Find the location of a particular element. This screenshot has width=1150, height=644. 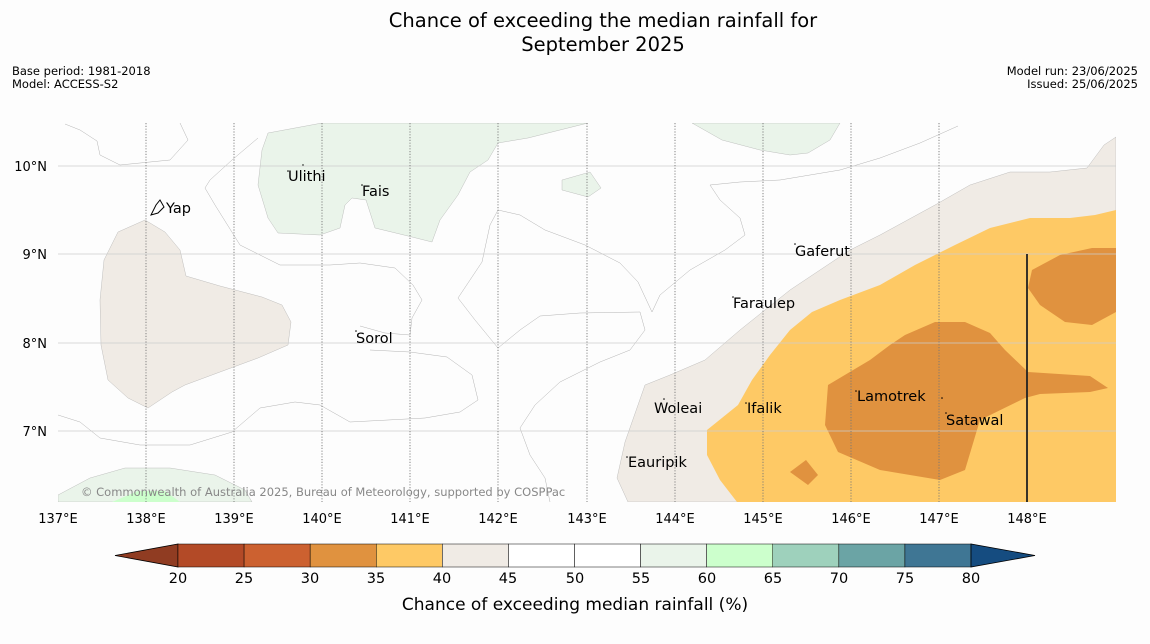

colorbar-tick: 50 is located at coordinates (575, 579).